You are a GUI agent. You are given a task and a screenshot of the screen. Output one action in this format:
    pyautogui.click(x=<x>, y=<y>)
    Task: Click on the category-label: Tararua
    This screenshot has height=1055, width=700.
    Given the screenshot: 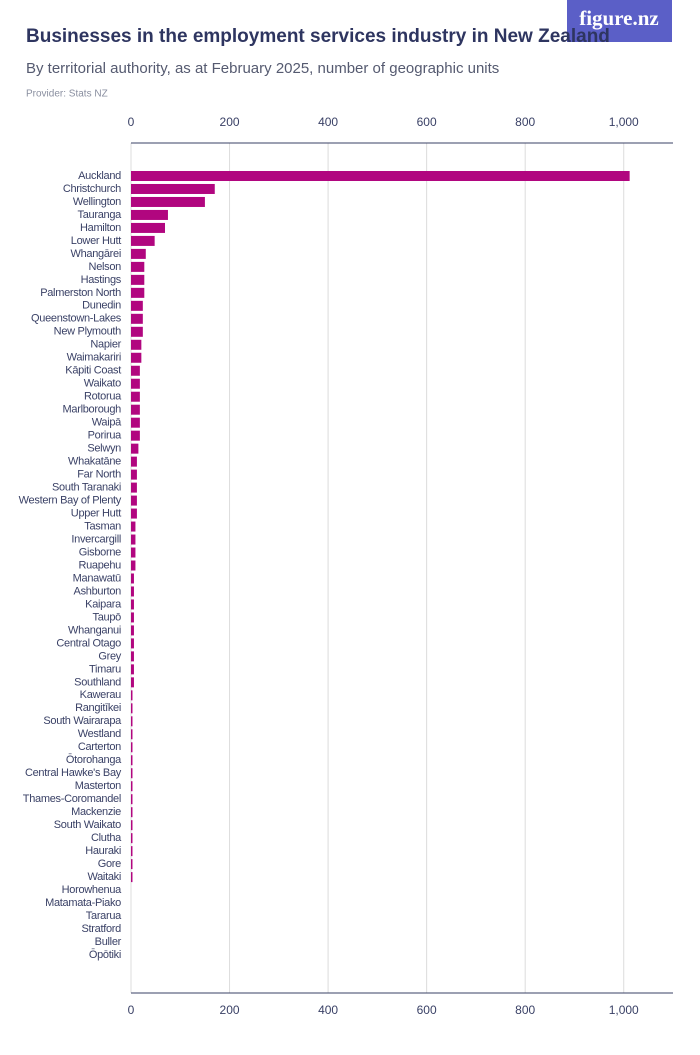 What is the action you would take?
    pyautogui.click(x=104, y=916)
    